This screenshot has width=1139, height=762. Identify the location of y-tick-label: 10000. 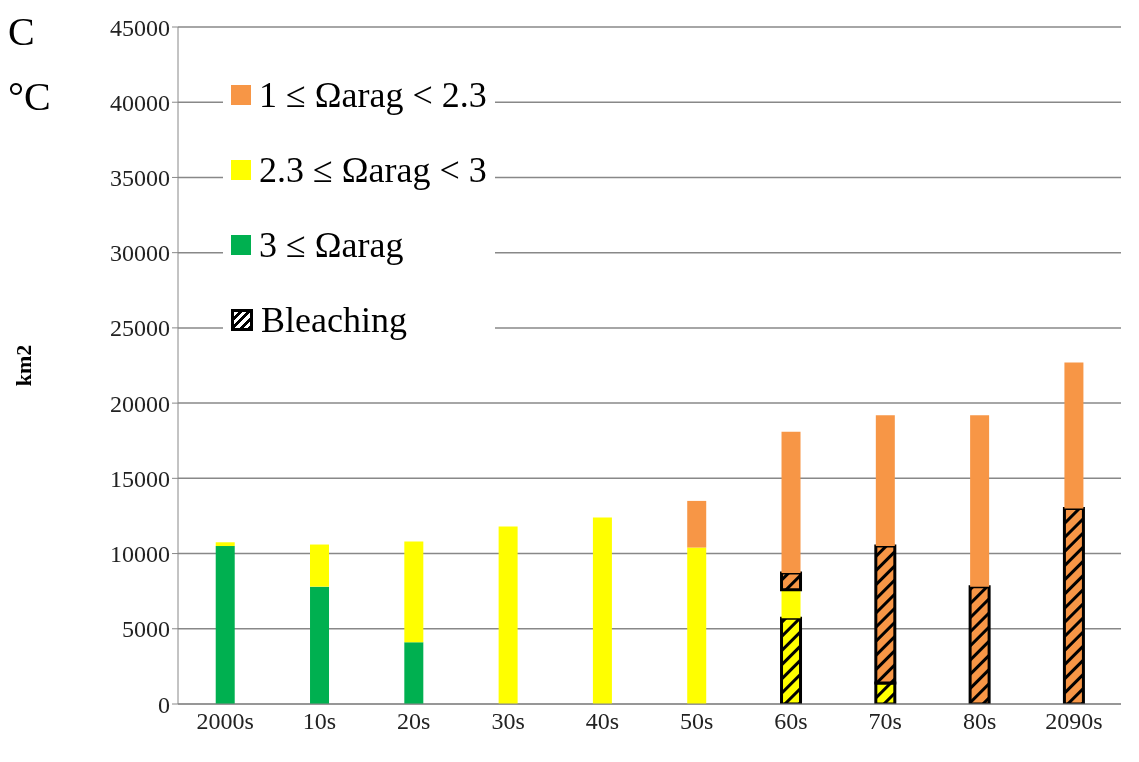
(140, 554).